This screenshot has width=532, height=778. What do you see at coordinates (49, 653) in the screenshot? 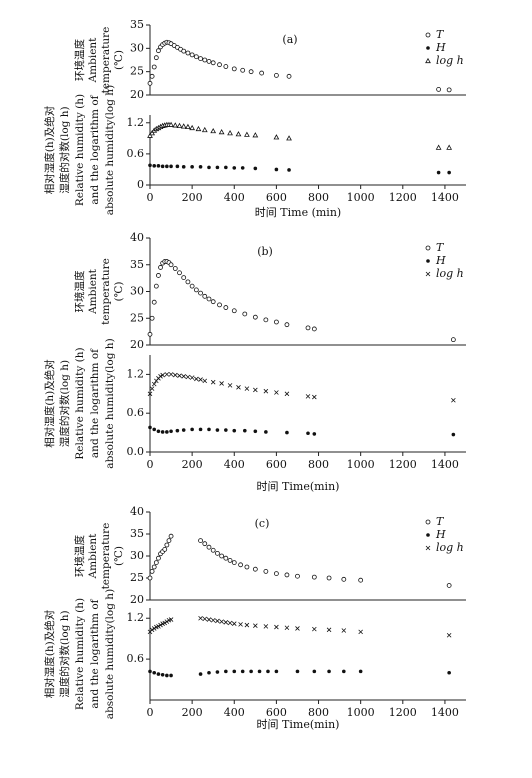
I see `y-axis-label: 相对湿度(h)及绝对` at bounding box center [49, 653].